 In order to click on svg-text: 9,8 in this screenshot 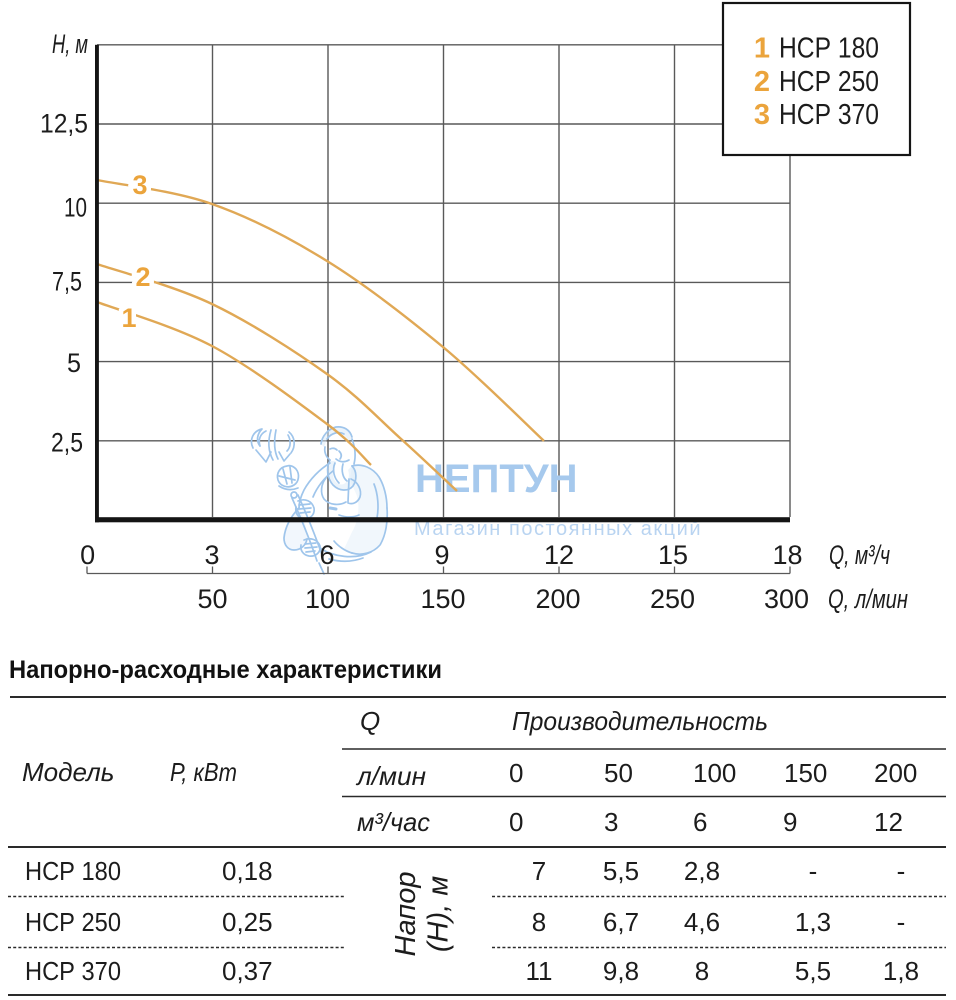, I will do `click(621, 971)`.